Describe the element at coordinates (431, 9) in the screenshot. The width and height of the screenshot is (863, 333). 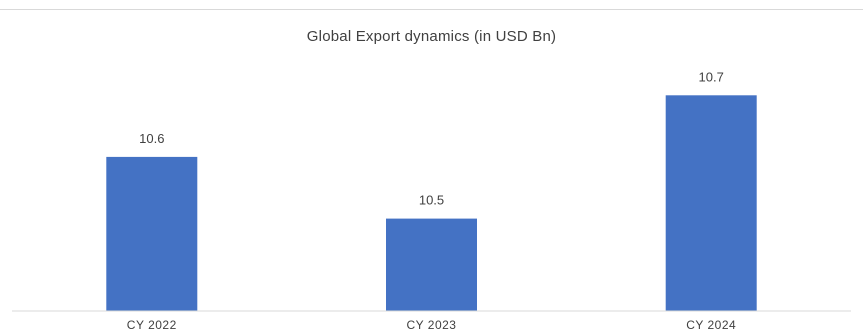
I see `top-divider` at that location.